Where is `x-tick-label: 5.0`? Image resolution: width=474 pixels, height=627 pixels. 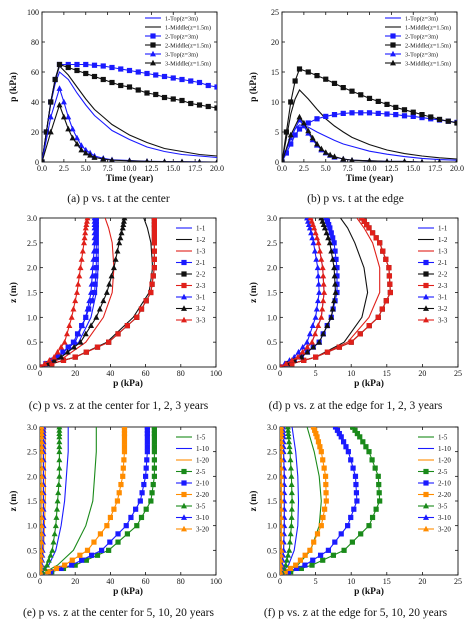 x-tick-label: 5.0 is located at coordinates (86, 168).